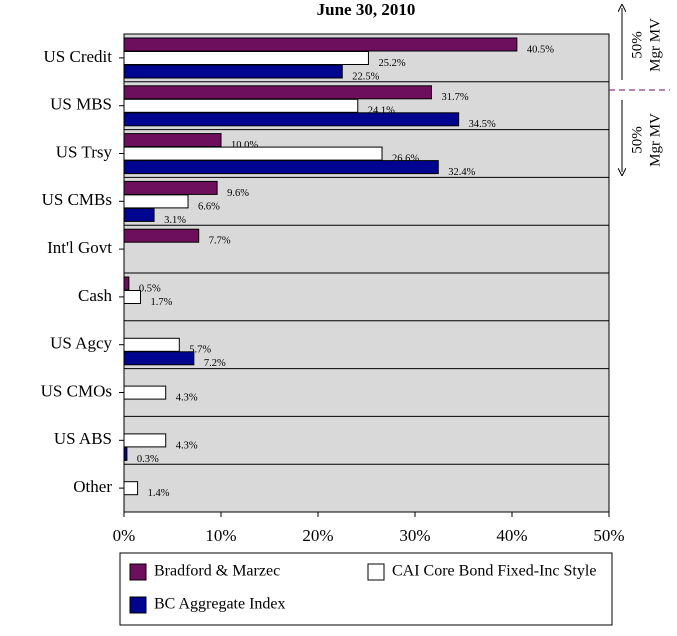 Image resolution: width=677 pixels, height=636 pixels. What do you see at coordinates (78, 56) in the screenshot?
I see `y-tick-label: US Credit` at bounding box center [78, 56].